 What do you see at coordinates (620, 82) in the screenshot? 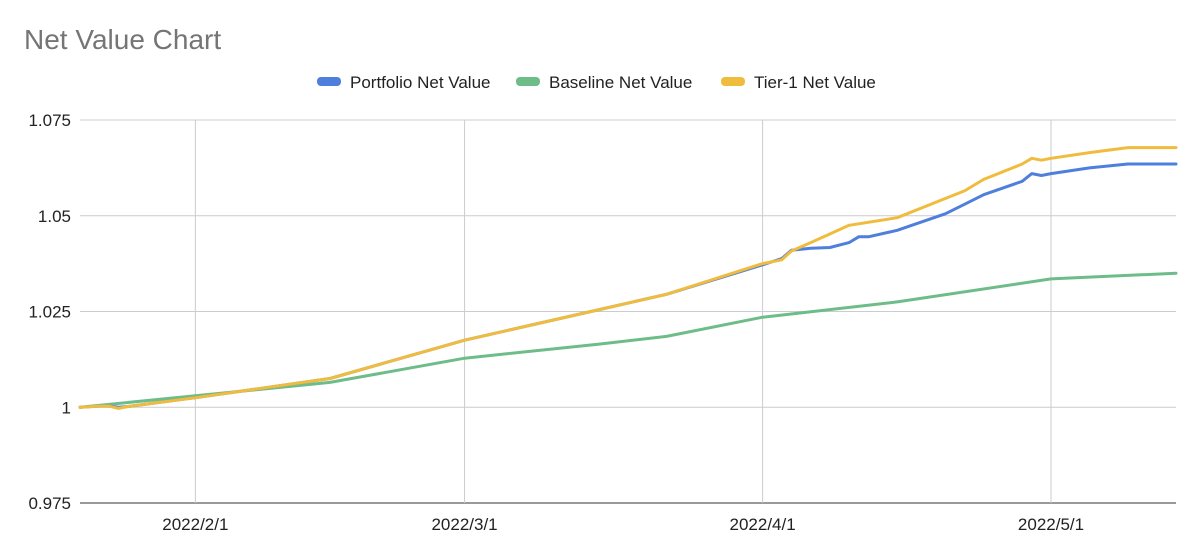
I see `legend-label: Baseline Net Value` at bounding box center [620, 82].